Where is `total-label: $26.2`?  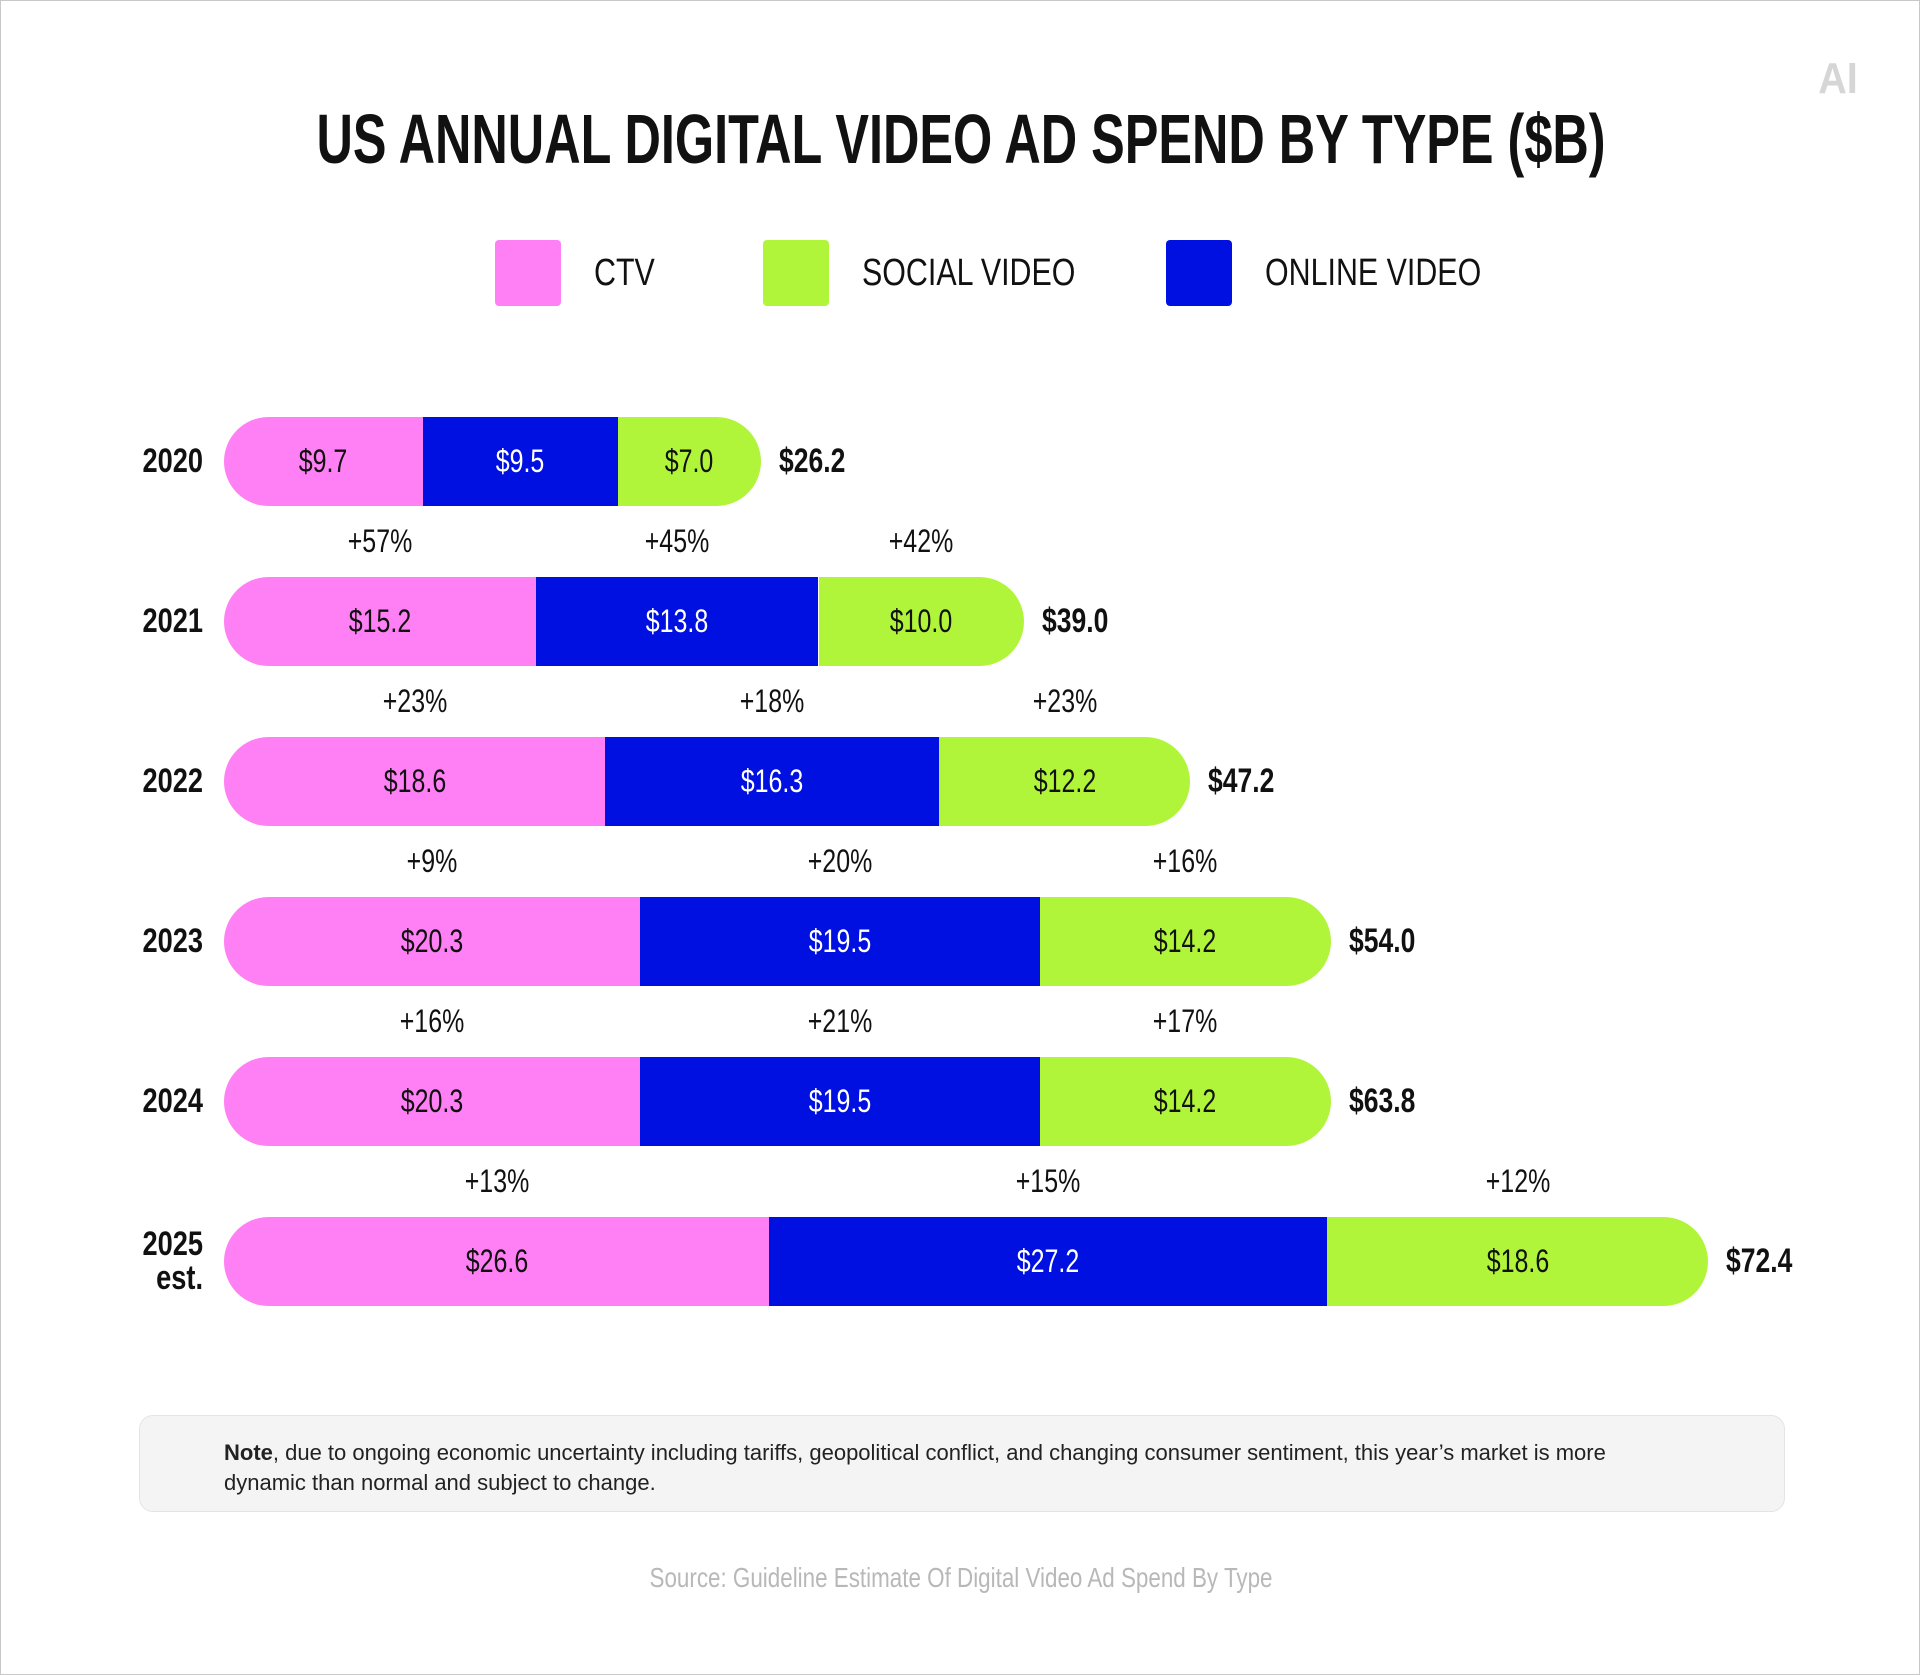
total-label: $26.2 is located at coordinates (812, 461).